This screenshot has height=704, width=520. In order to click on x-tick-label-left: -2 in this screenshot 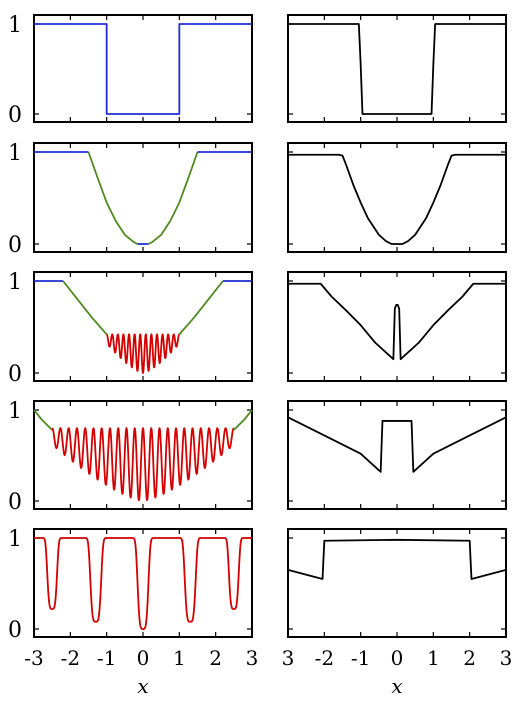, I will do `click(70, 658)`.